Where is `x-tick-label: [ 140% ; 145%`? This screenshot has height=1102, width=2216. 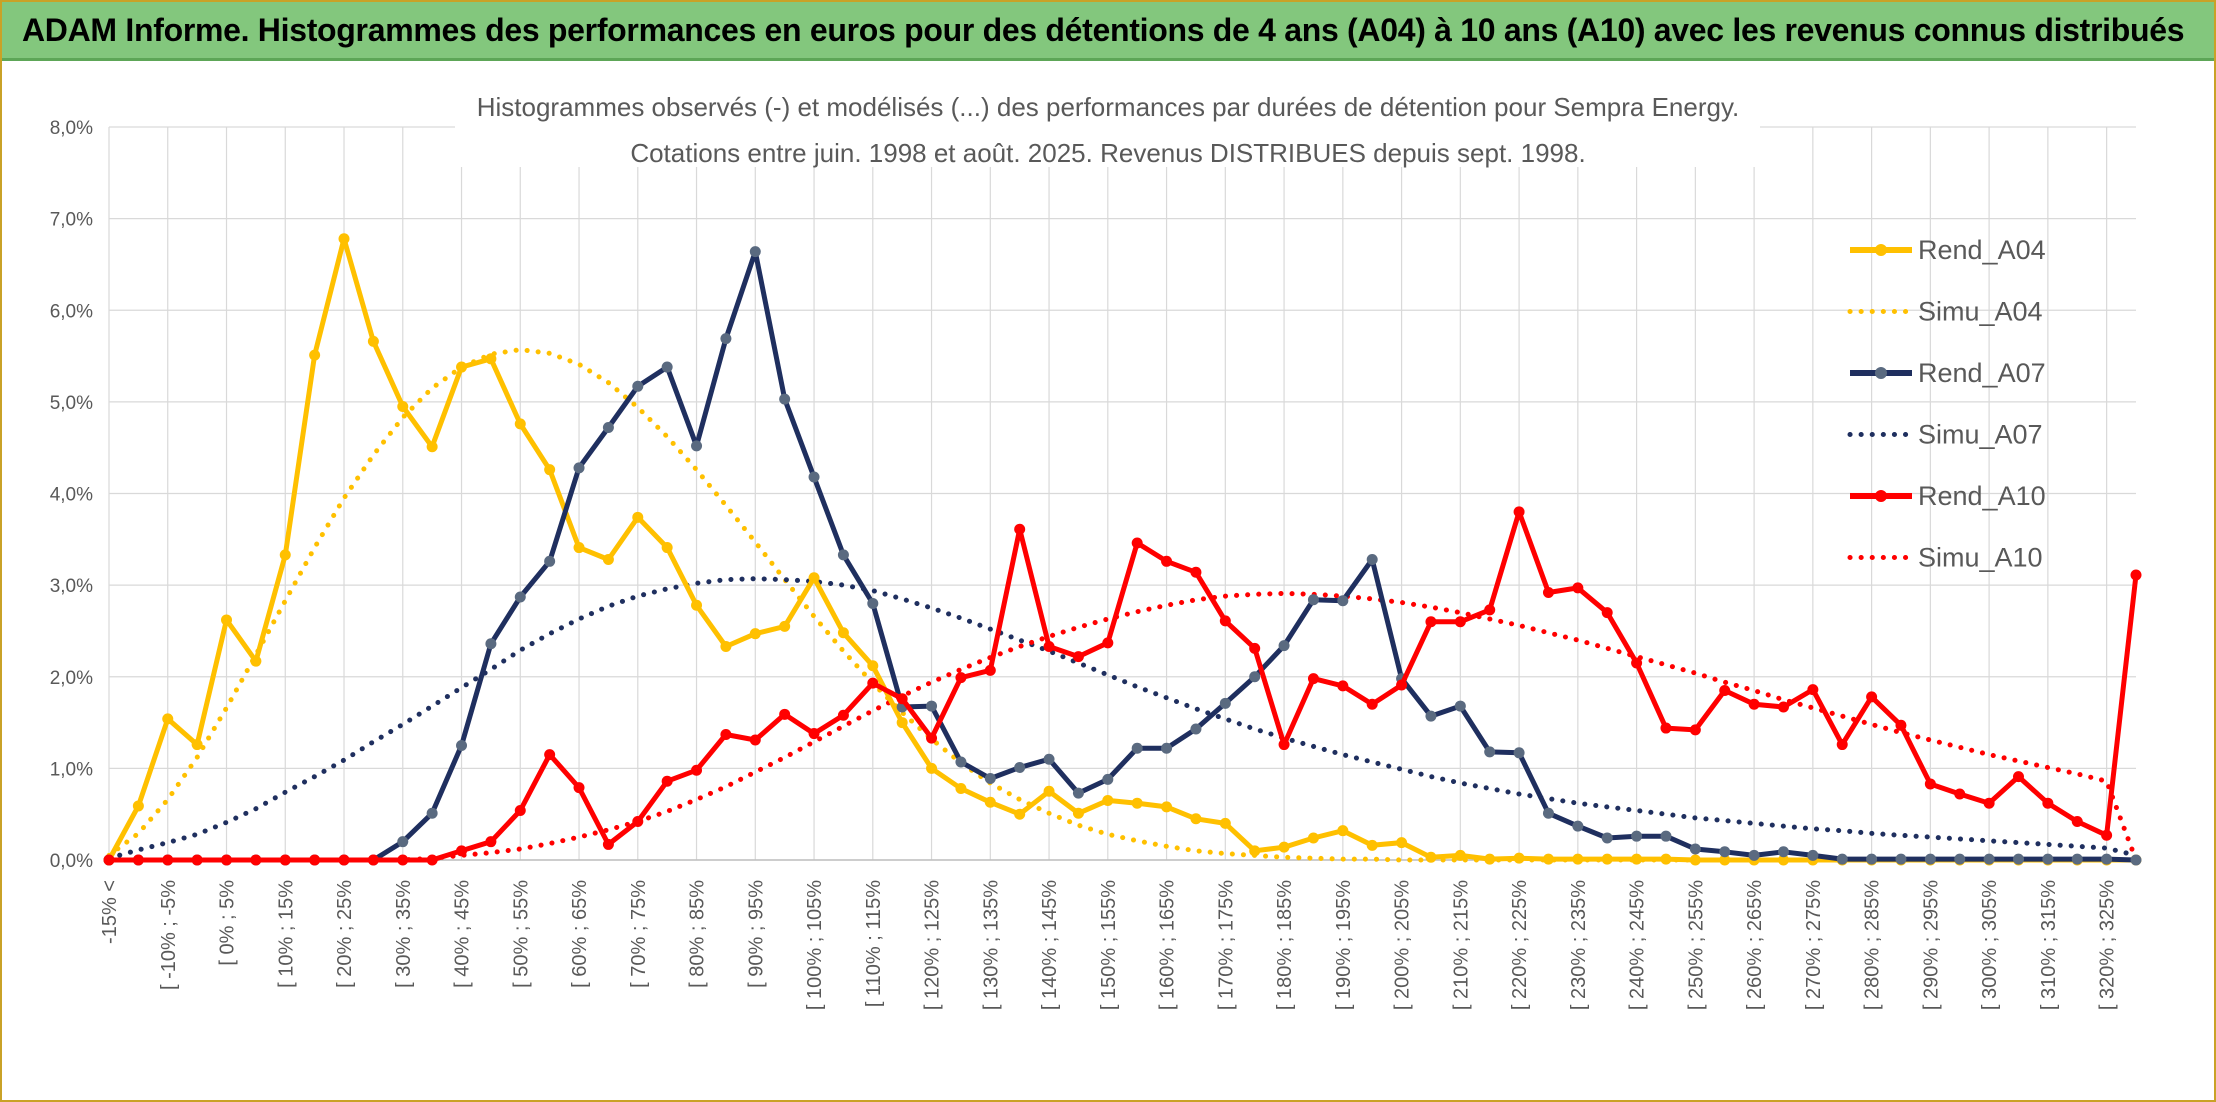 x-tick-label: [ 140% ; 145% is located at coordinates (1050, 945).